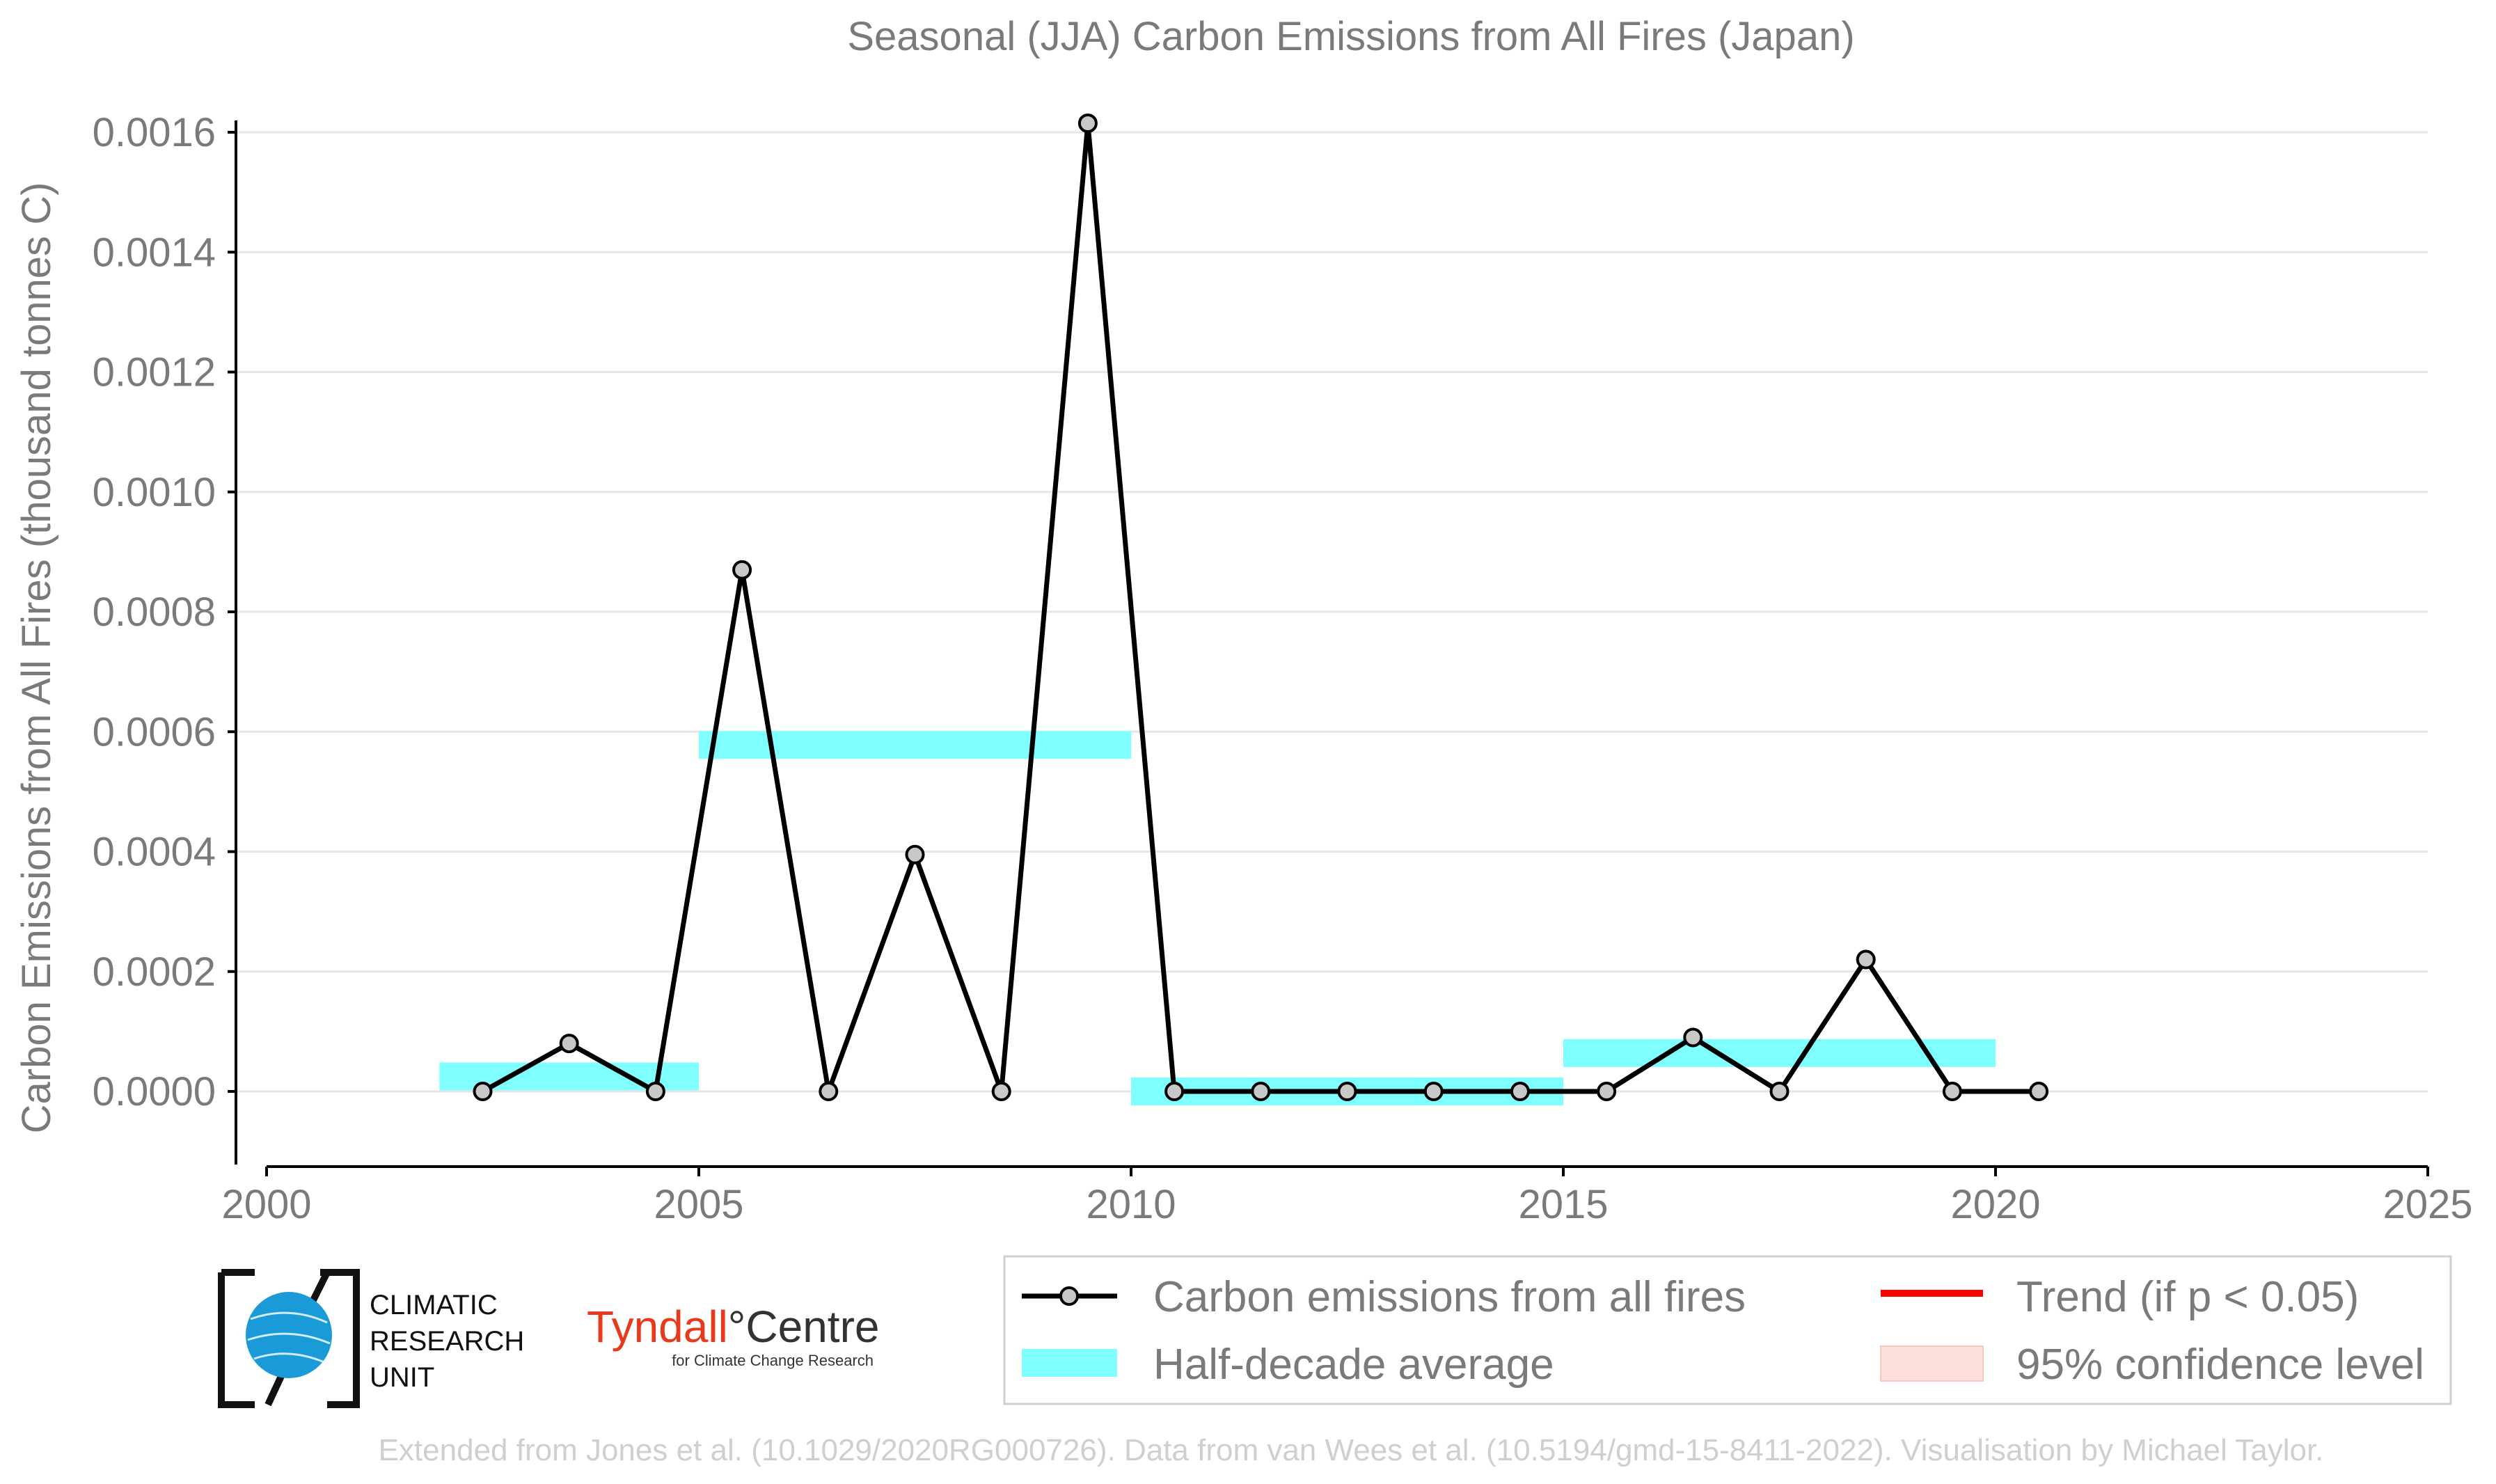 The image size is (2496, 1484). I want to click on legend-label-average: Half-decade average, so click(1353, 1365).